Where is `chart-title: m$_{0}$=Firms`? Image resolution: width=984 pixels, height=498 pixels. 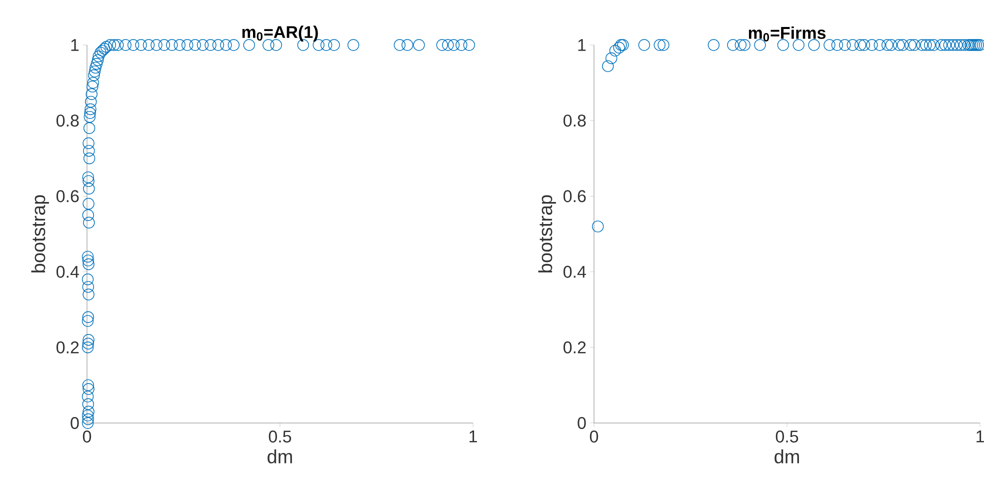 chart-title: m$_{0}$=Firms is located at coordinates (787, 34).